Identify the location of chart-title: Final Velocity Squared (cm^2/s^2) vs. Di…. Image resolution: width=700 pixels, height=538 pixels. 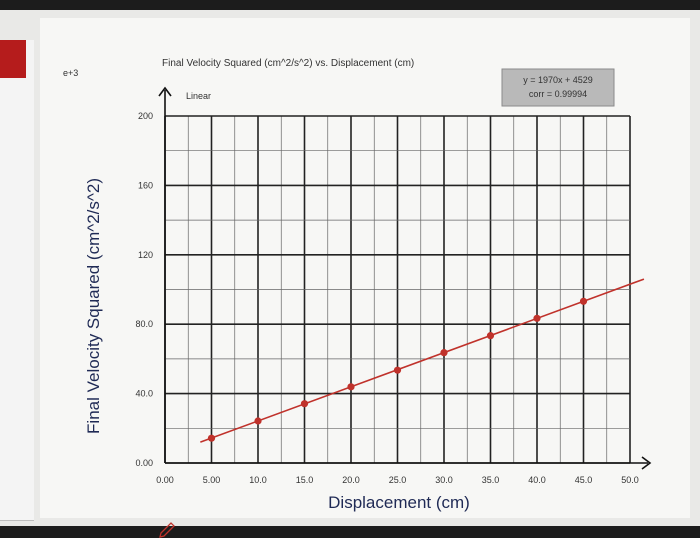
(288, 63).